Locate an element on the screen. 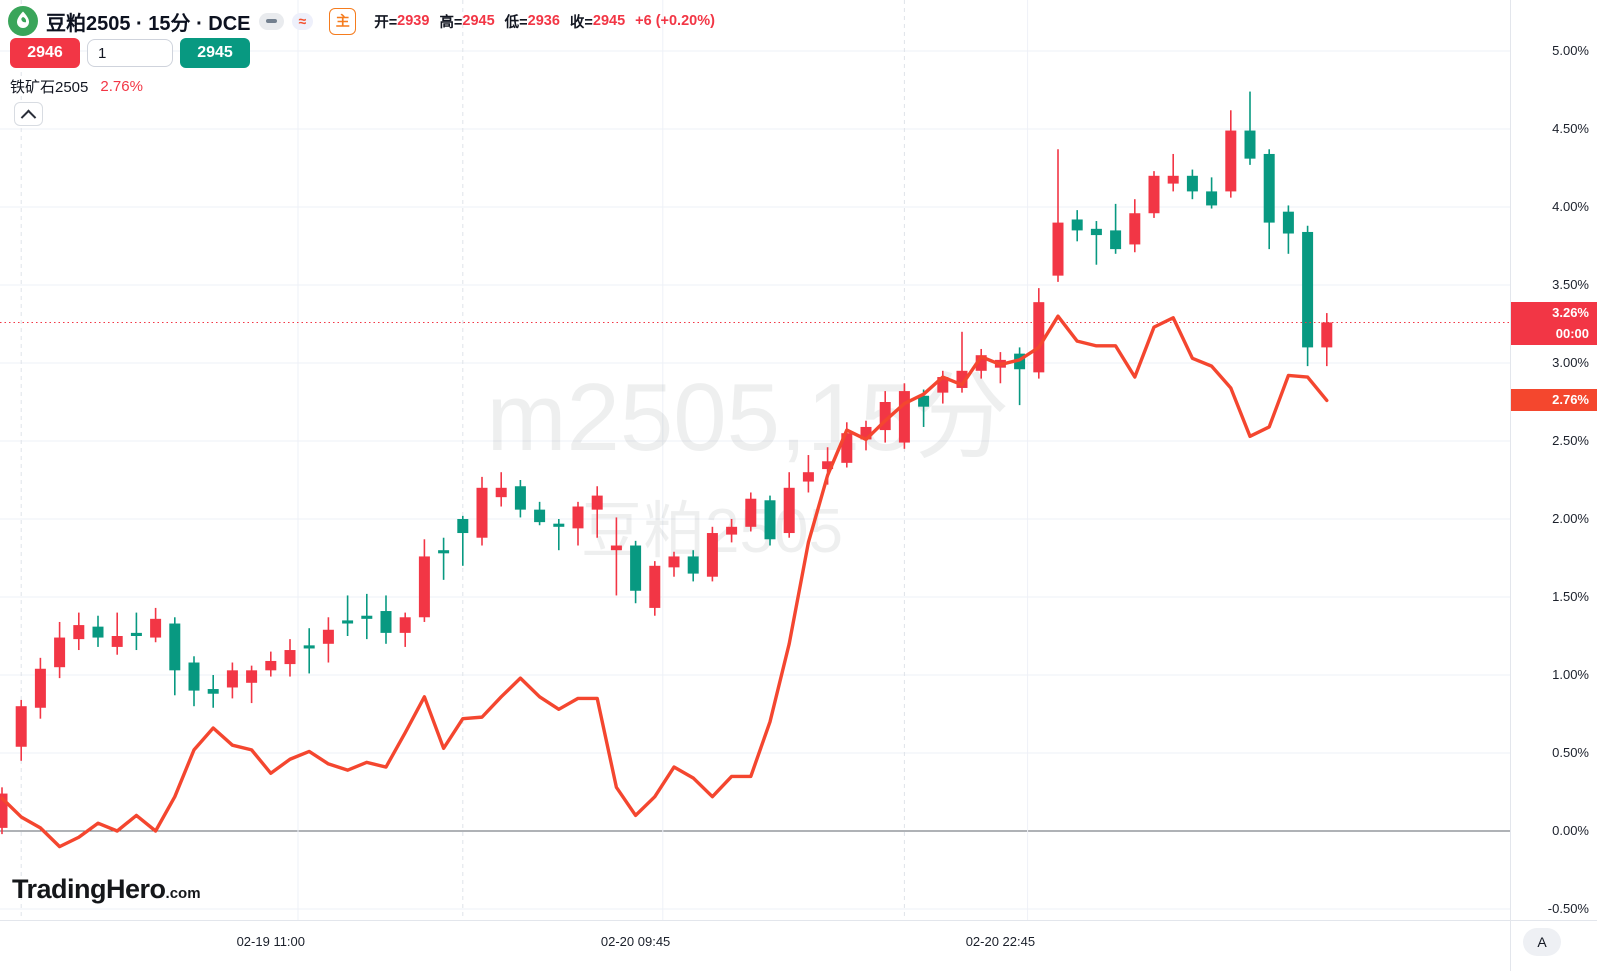 The width and height of the screenshot is (1597, 971). time-axis-label: 02-19 11:00 is located at coordinates (271, 941).